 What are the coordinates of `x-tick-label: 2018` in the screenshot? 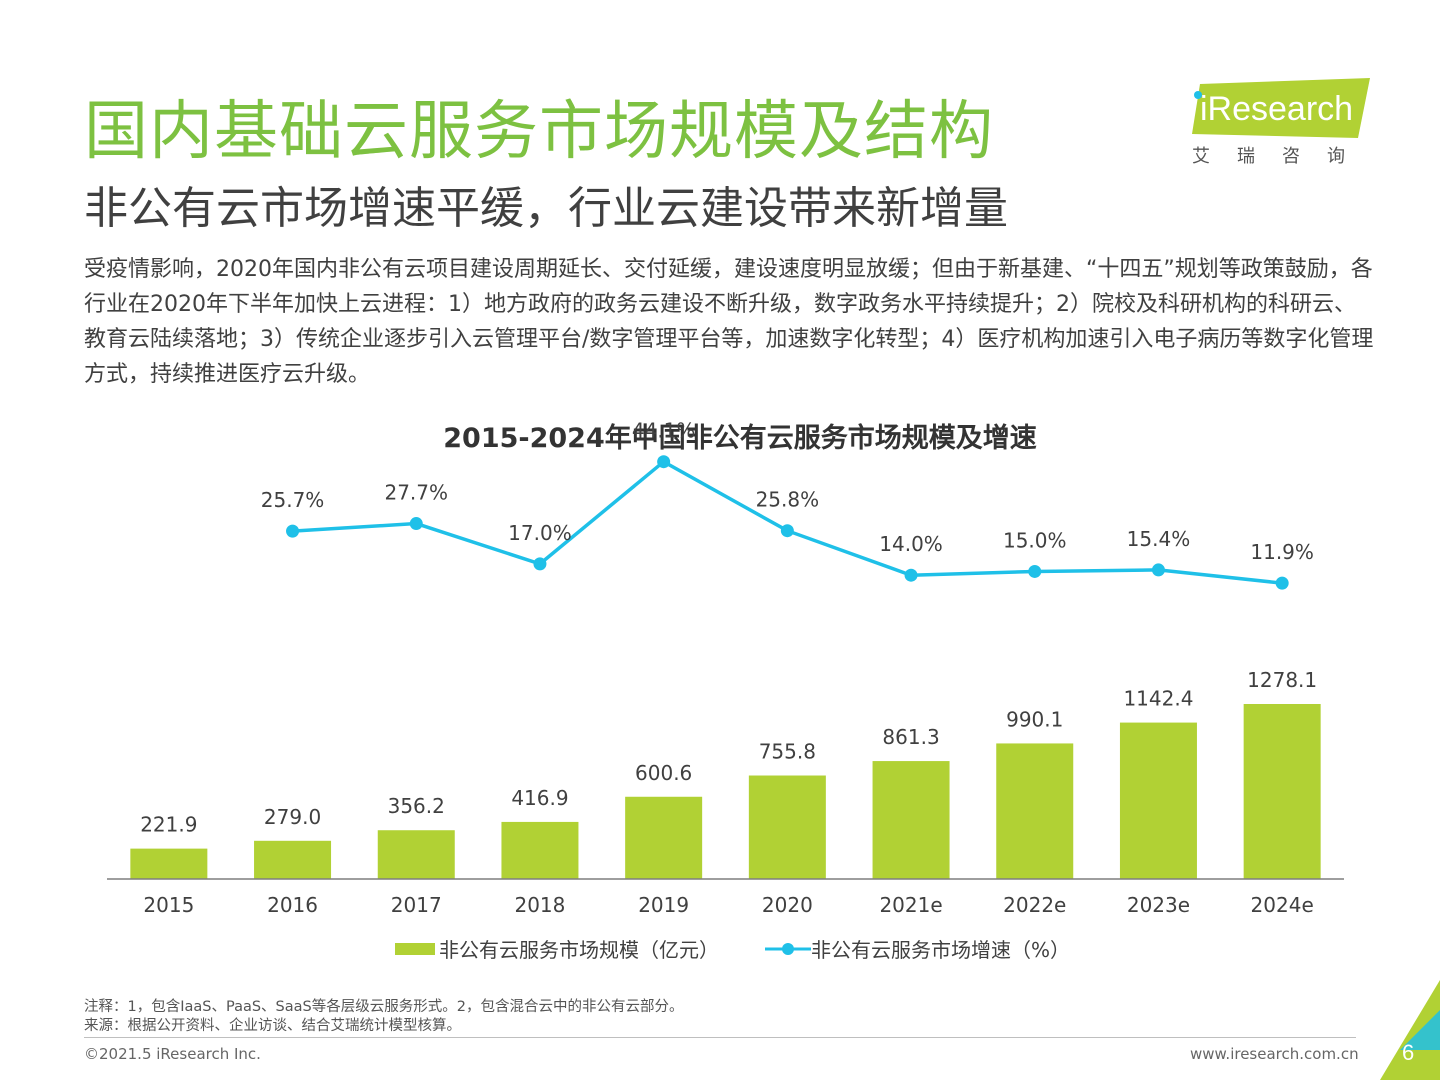 It's located at (539, 905).